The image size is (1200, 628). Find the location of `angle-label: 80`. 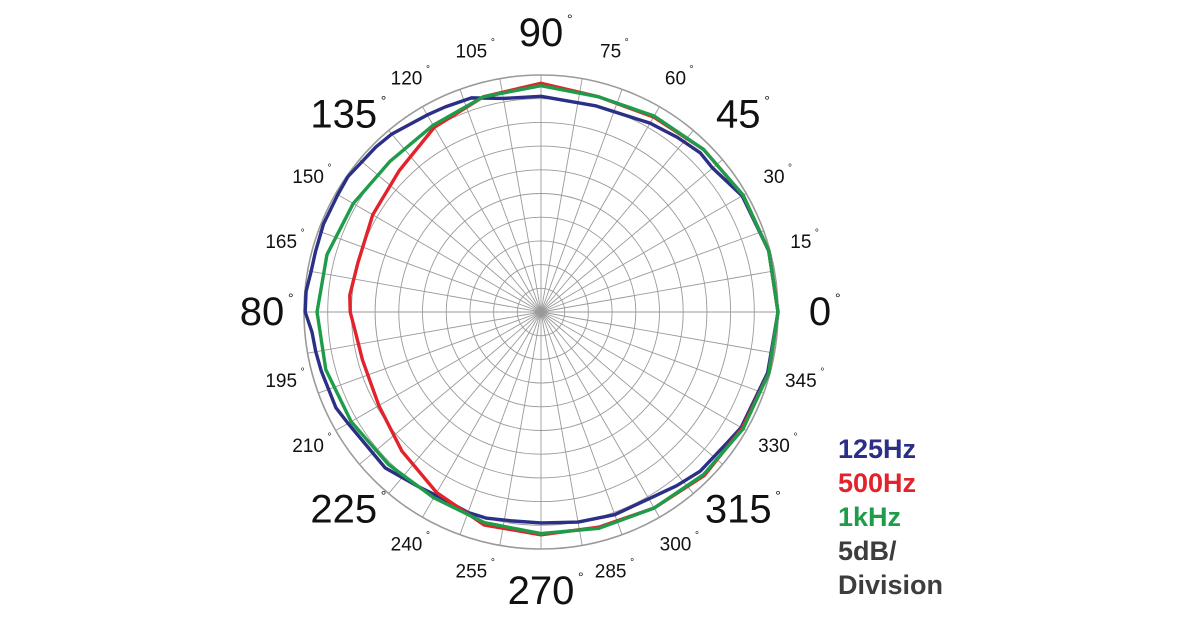

angle-label: 80 is located at coordinates (262, 312).